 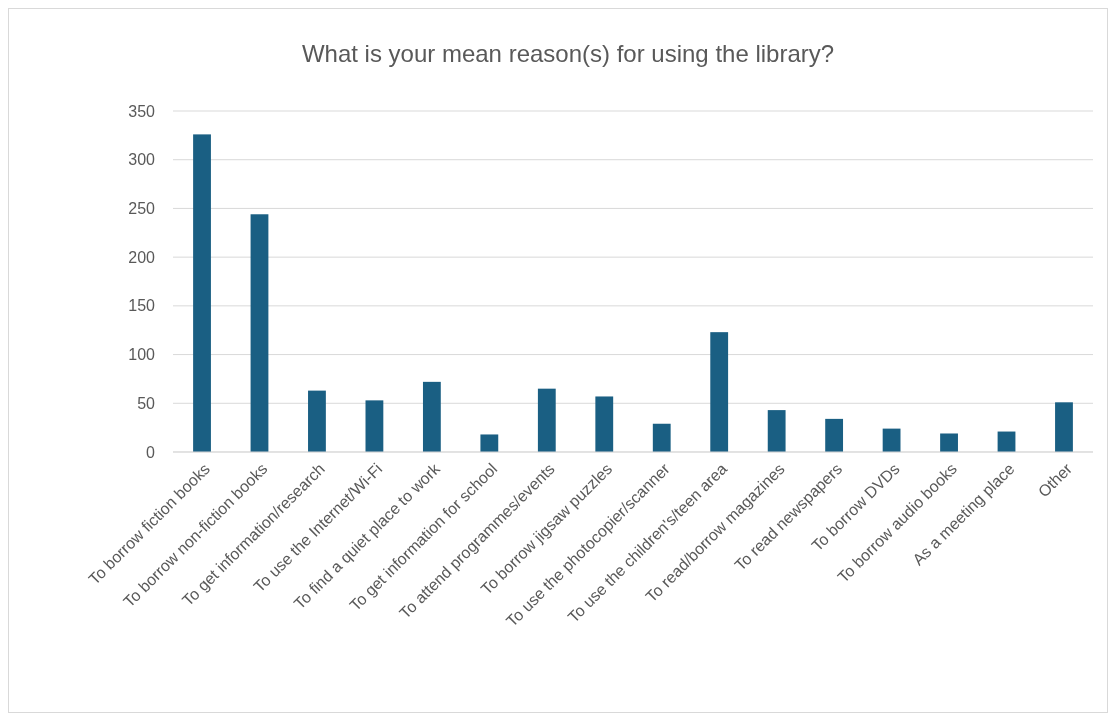 What do you see at coordinates (151, 452) in the screenshot?
I see `y-tick-label: 0` at bounding box center [151, 452].